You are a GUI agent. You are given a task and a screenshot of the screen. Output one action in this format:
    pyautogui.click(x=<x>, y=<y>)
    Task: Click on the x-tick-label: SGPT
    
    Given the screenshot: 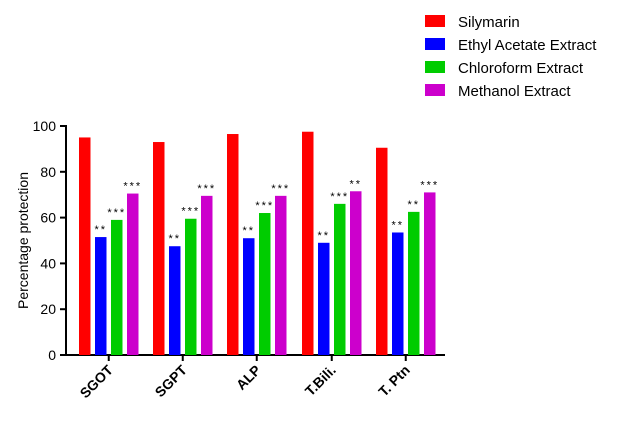 What is the action you would take?
    pyautogui.click(x=171, y=380)
    